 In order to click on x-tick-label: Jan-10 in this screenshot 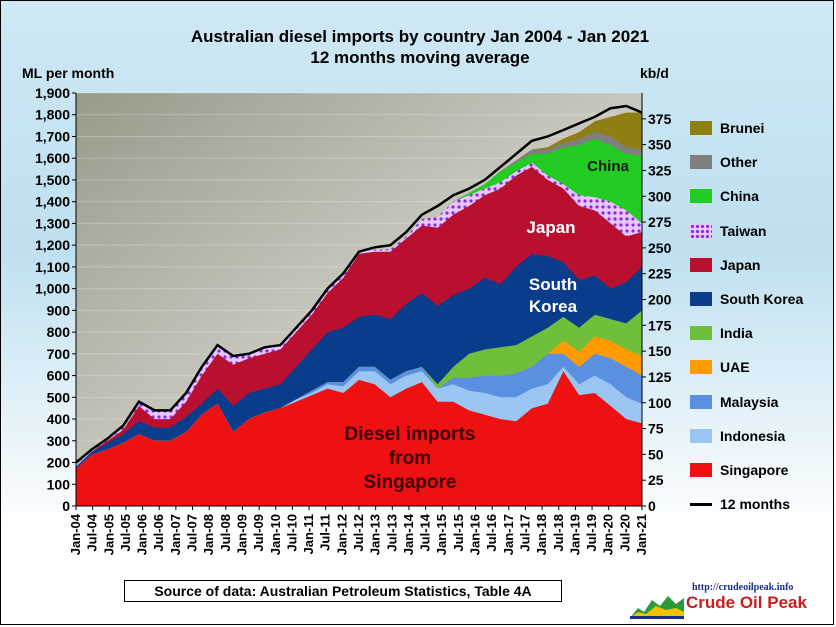, I will do `click(275, 534)`.